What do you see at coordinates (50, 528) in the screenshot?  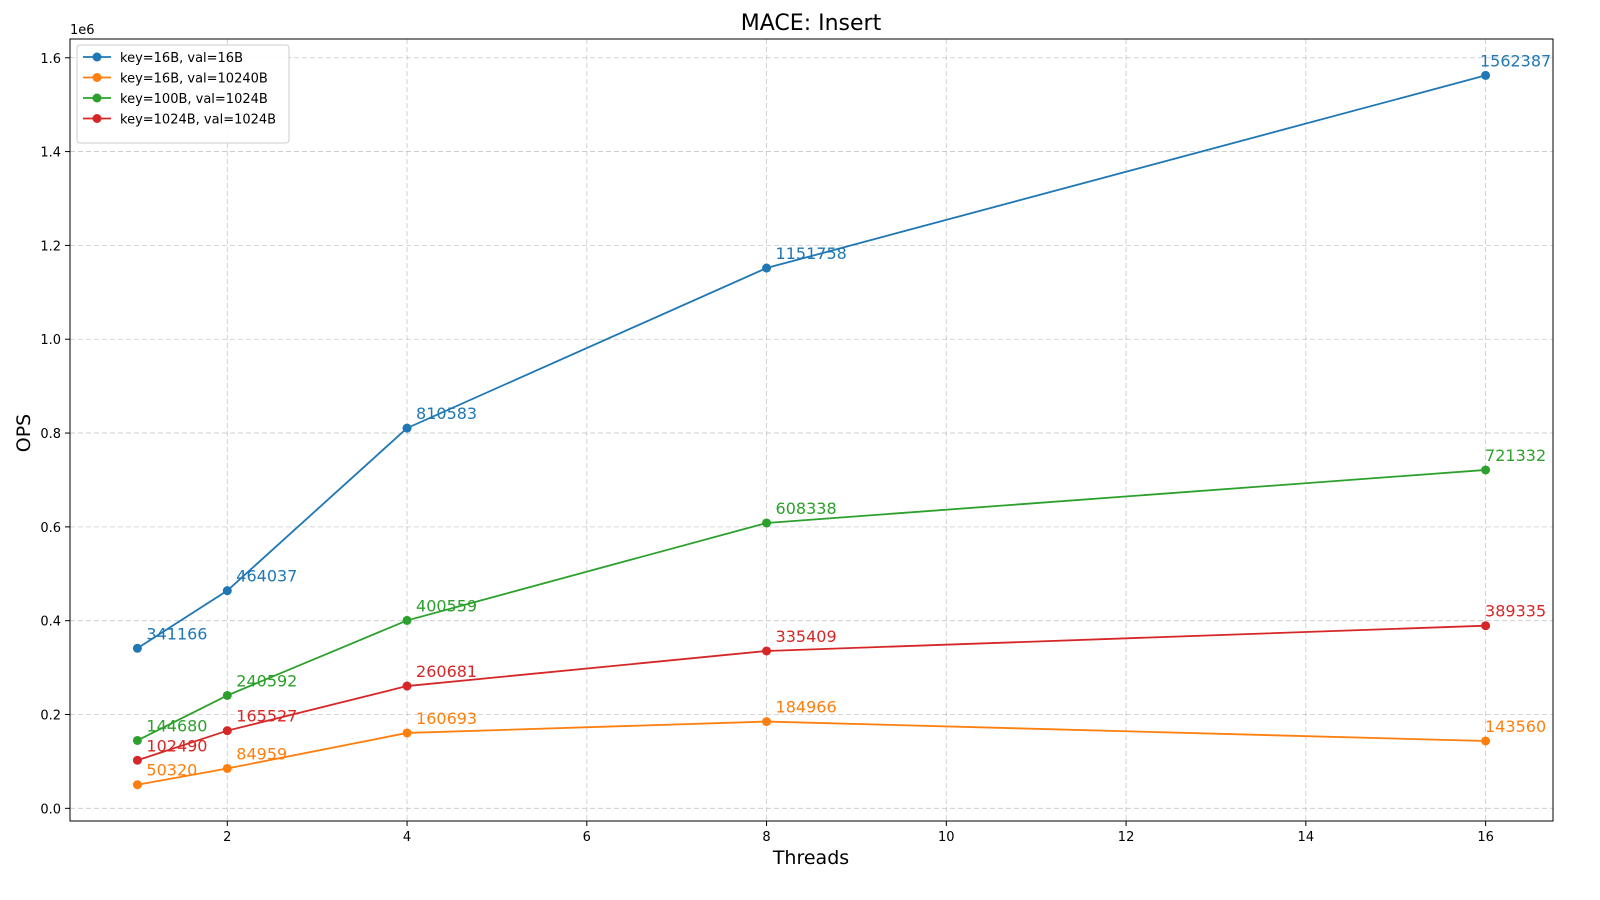 I see `y-tick-label: 0.6` at bounding box center [50, 528].